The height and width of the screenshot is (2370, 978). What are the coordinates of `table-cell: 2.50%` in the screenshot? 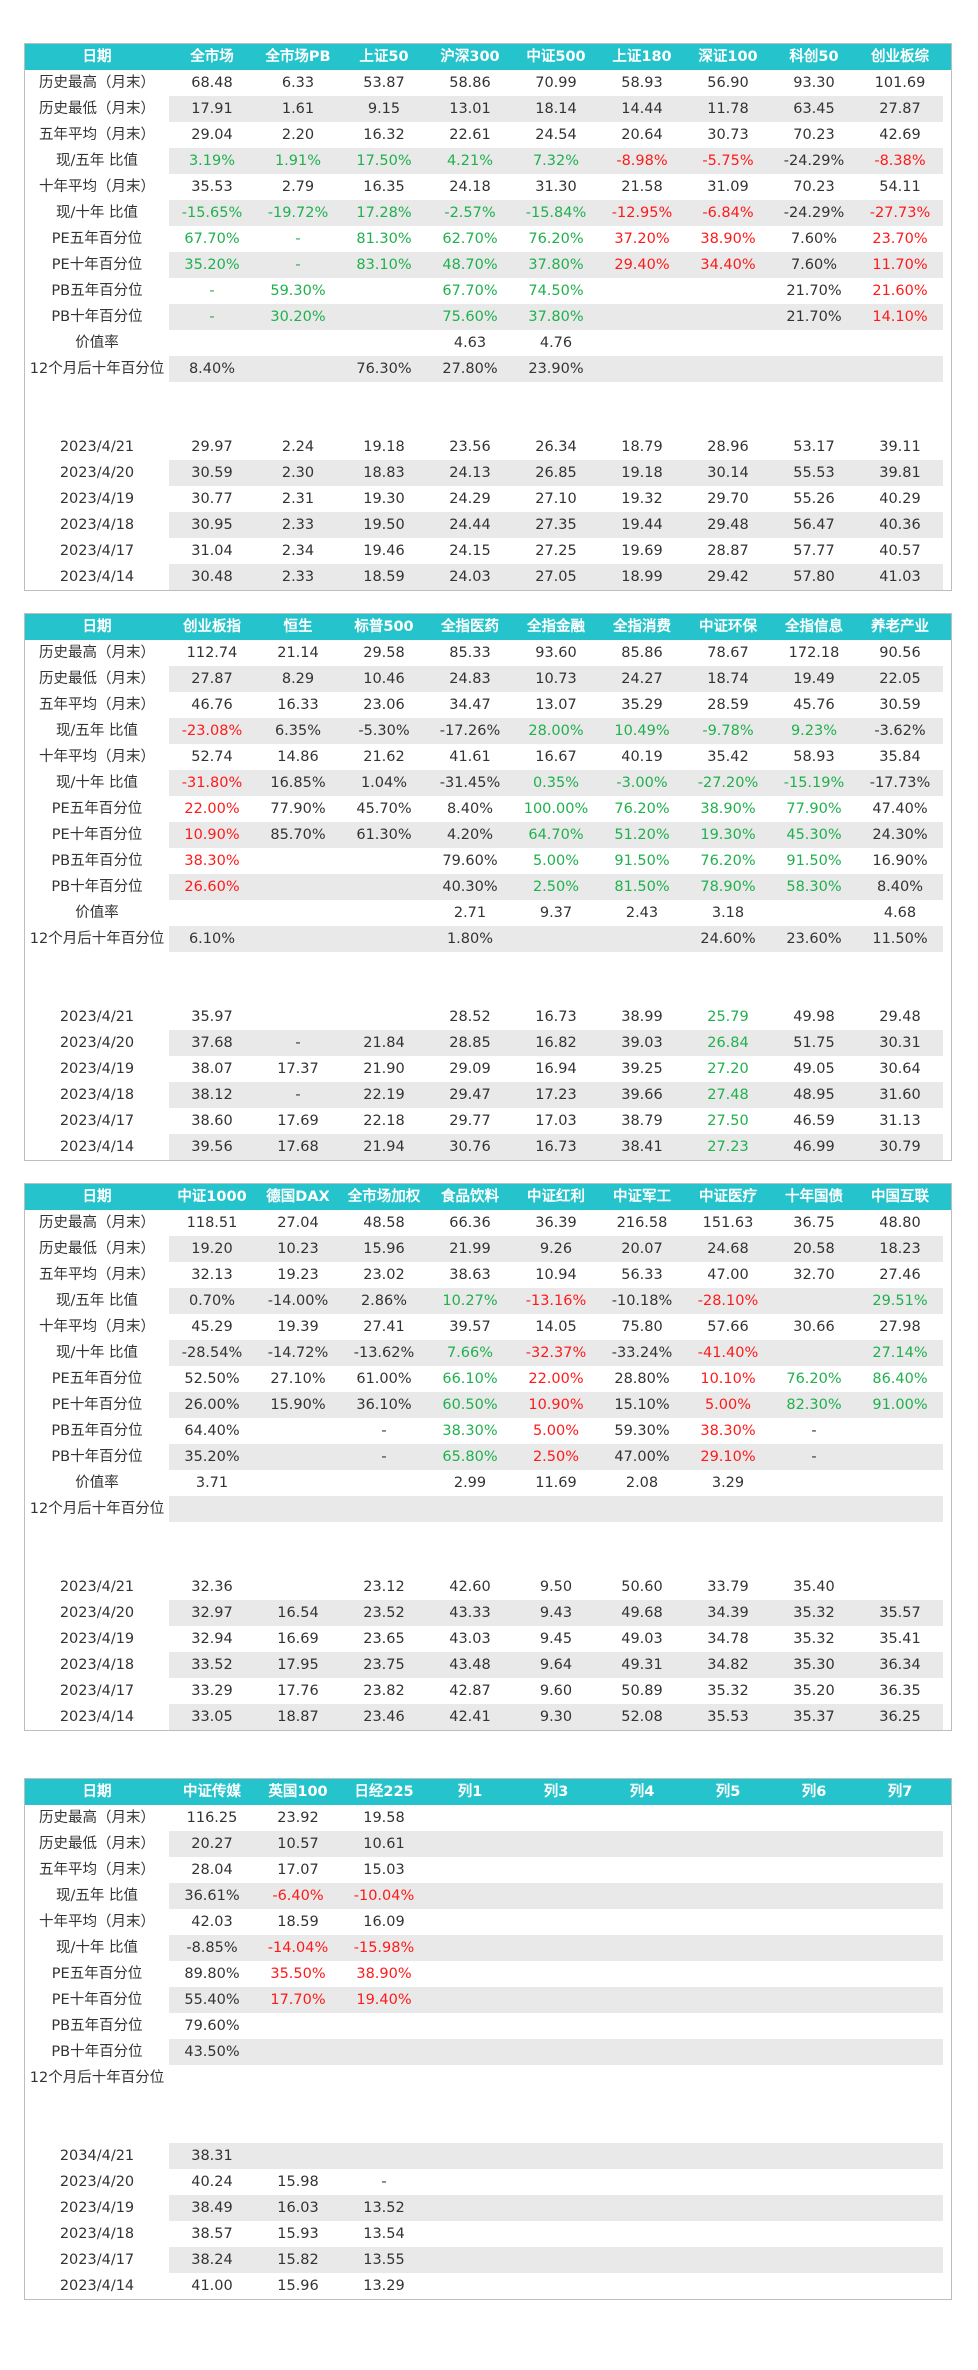 It's located at (556, 1457).